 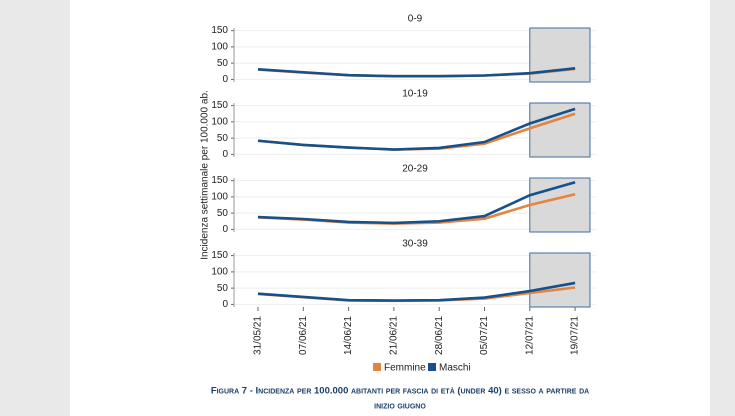 I want to click on panel-title: 10-19, so click(x=415, y=94).